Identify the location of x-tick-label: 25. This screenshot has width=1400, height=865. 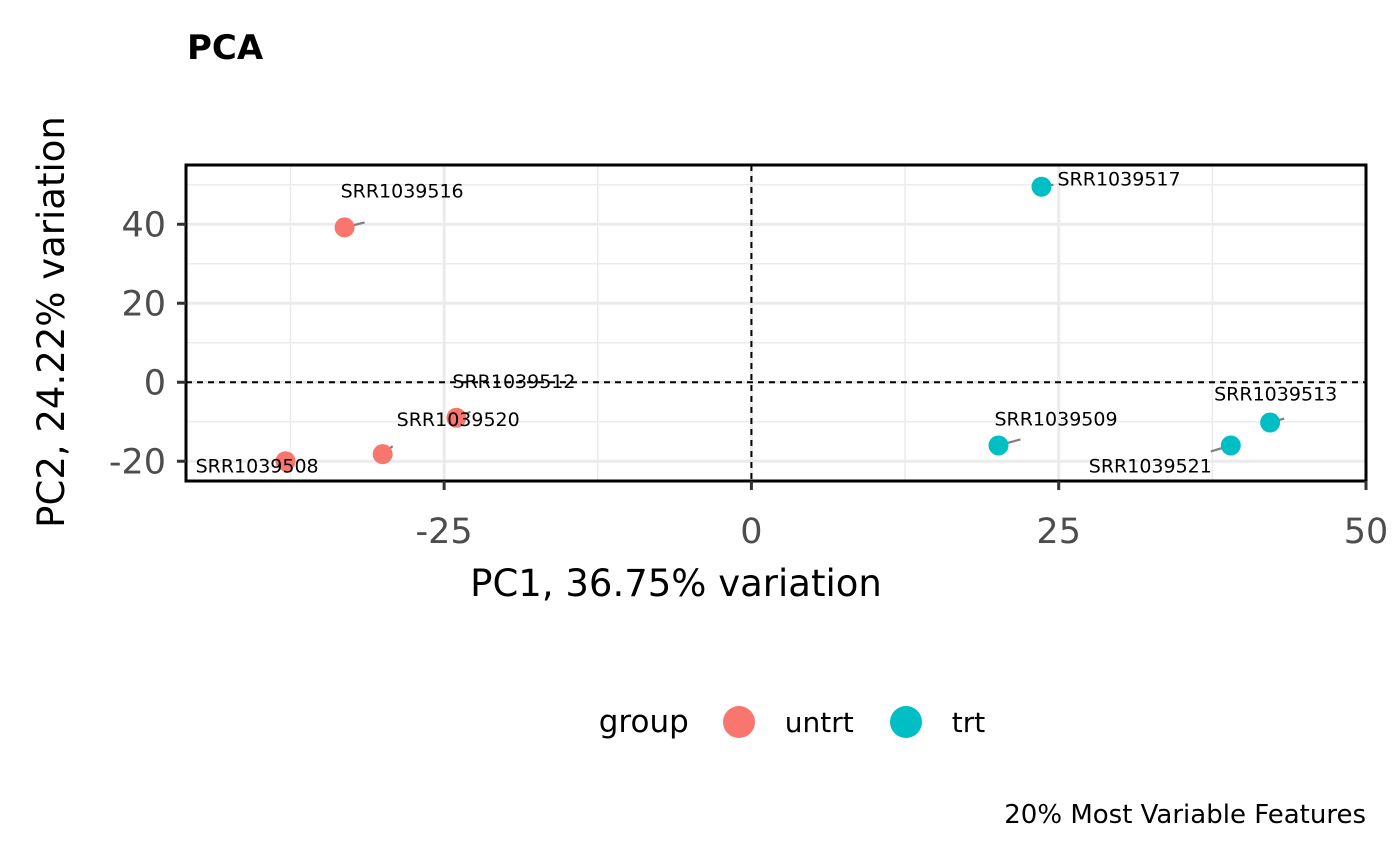
(1058, 532).